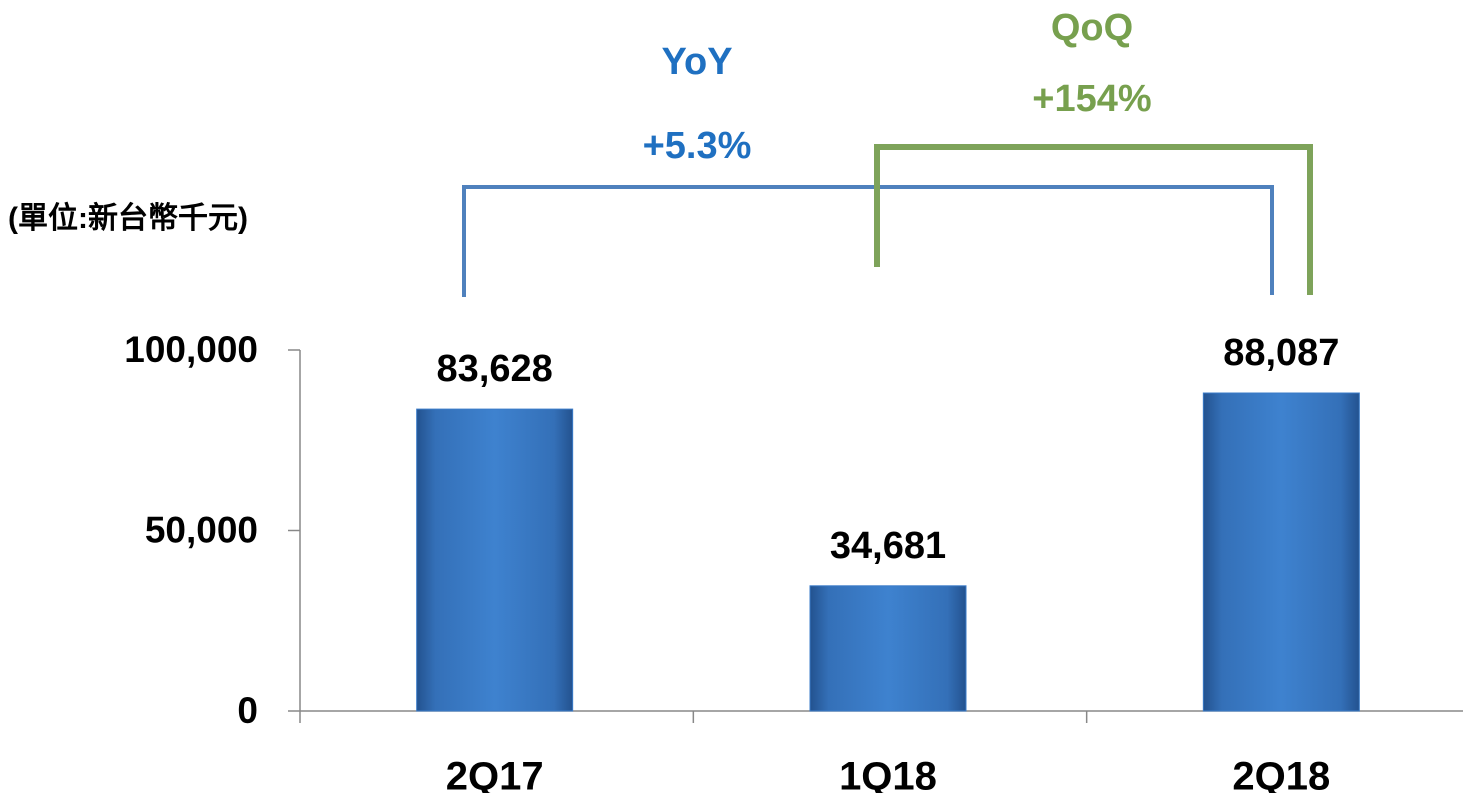  Describe the element at coordinates (1091, 99) in the screenshot. I see `qoq-value: +154%` at that location.